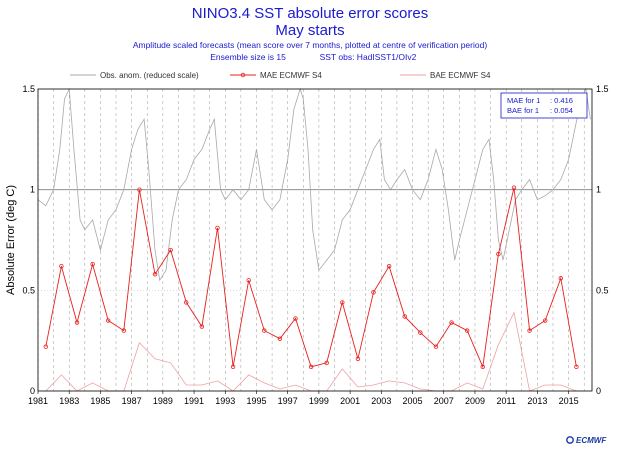  I want to click on y-tick-label-right: 1, so click(598, 190).